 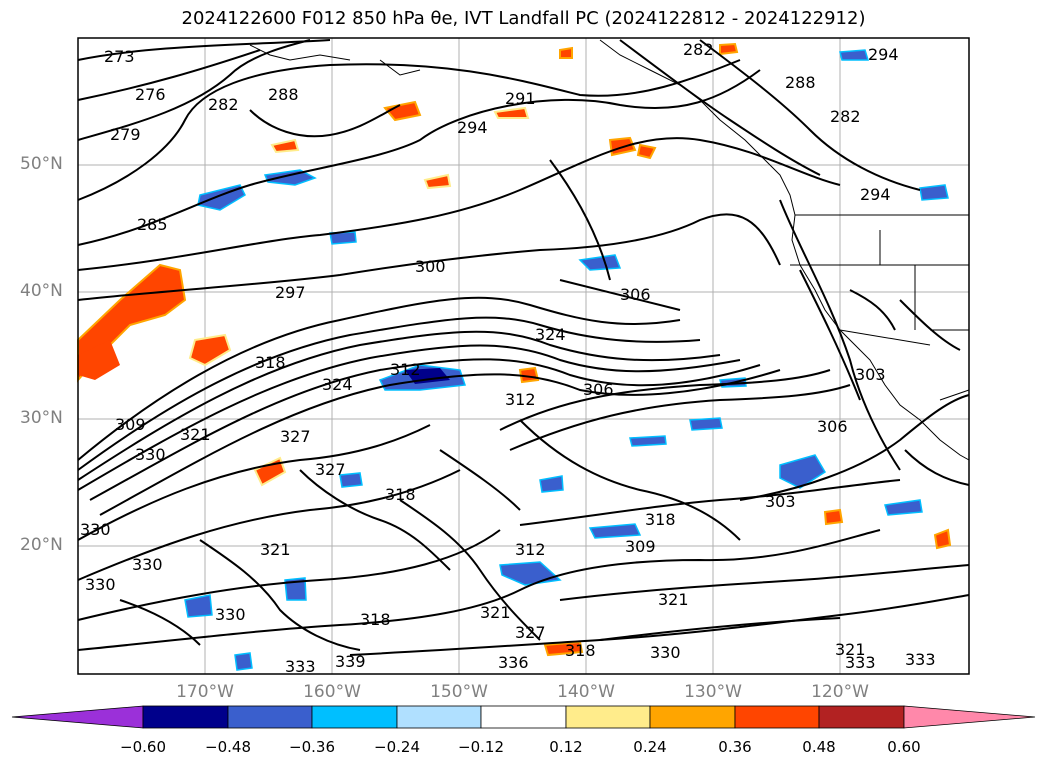 I want to click on contour-label: 339, so click(x=350, y=661).